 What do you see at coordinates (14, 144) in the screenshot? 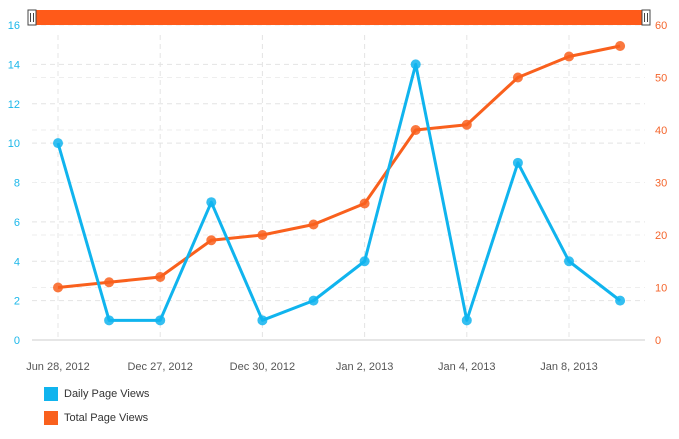
I see `left-tick-label: 10` at bounding box center [14, 144].